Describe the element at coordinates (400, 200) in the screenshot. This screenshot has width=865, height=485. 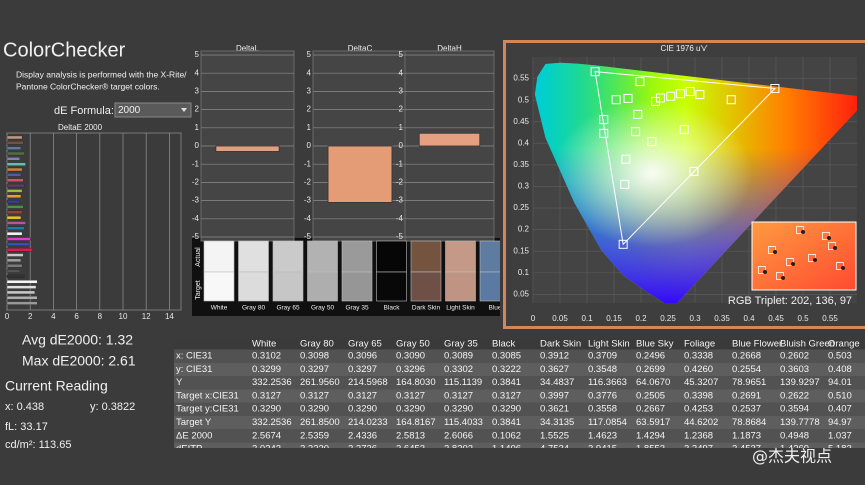
I see `y-tick-label: -3` at that location.